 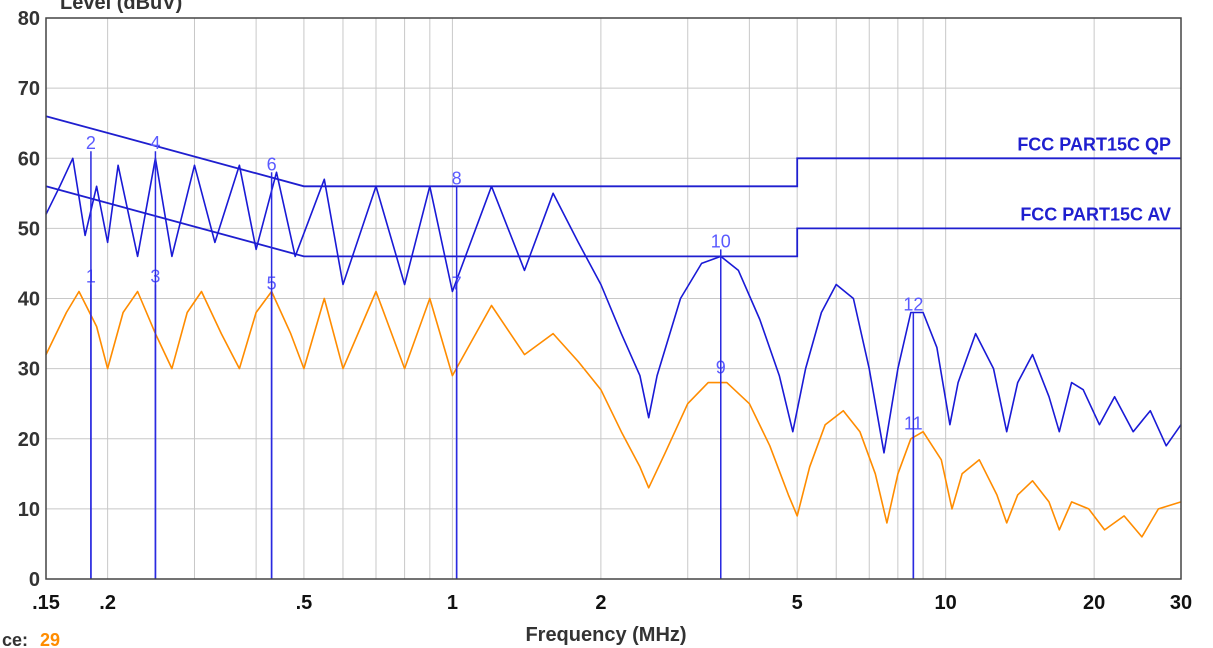 I want to click on marker-label: 6, so click(x=272, y=164).